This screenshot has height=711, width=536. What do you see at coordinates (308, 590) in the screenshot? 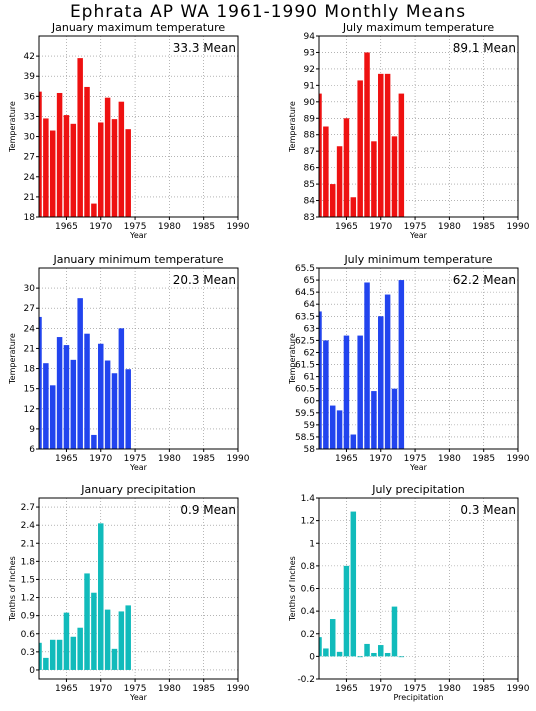
I see `y-tick-label: 0.6` at bounding box center [308, 590].